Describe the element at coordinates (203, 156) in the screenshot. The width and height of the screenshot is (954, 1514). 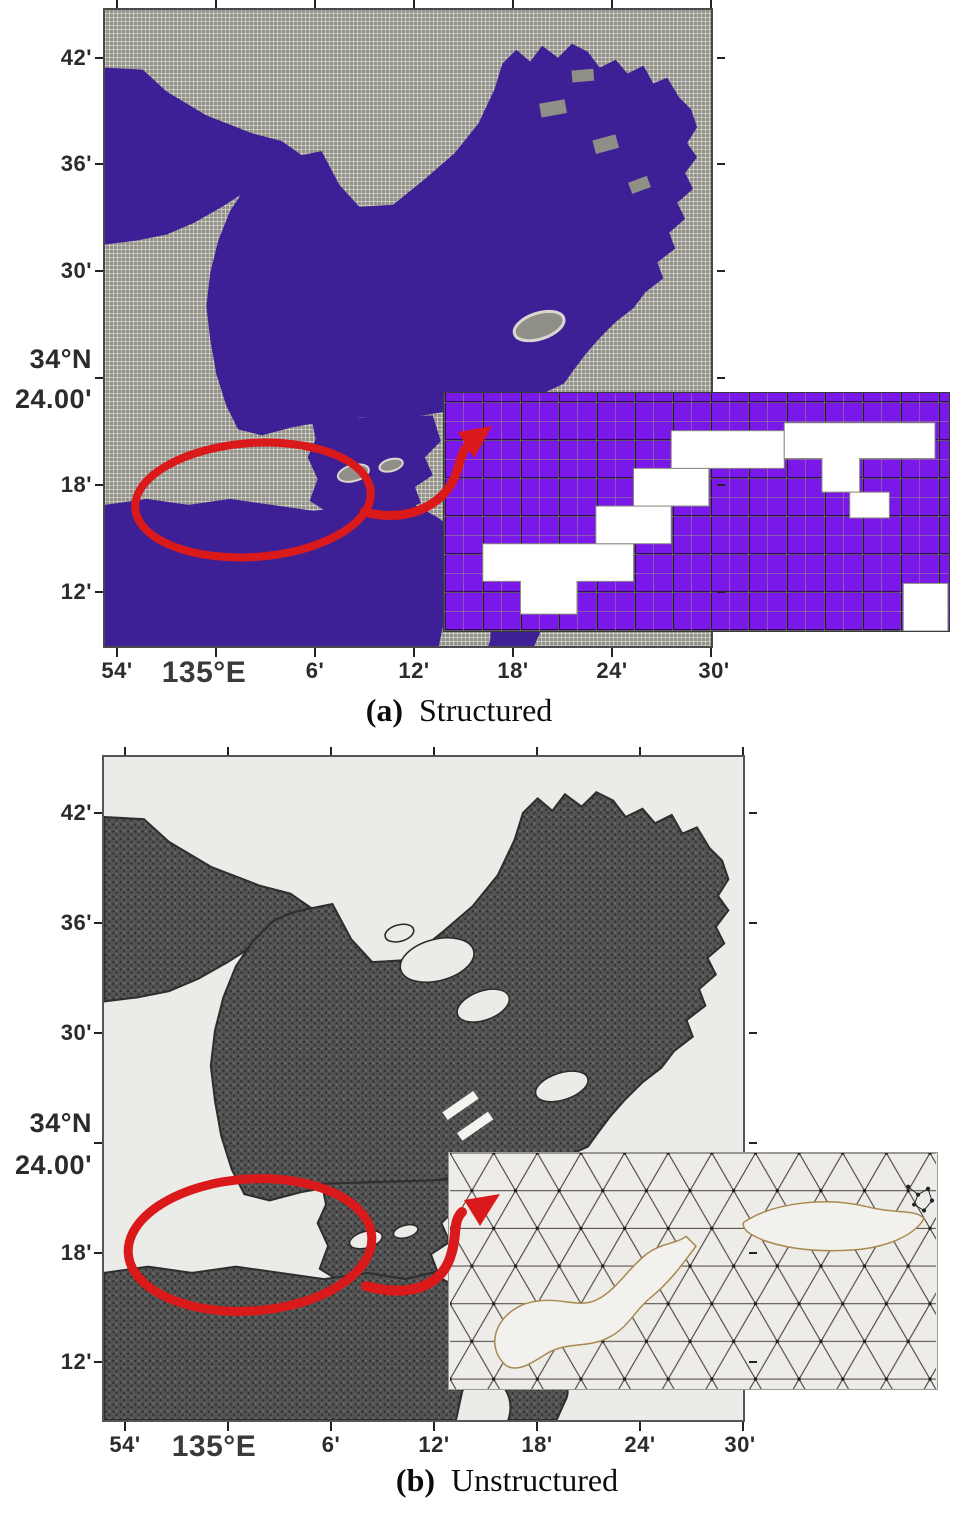
I see `water-west-wedge` at that location.